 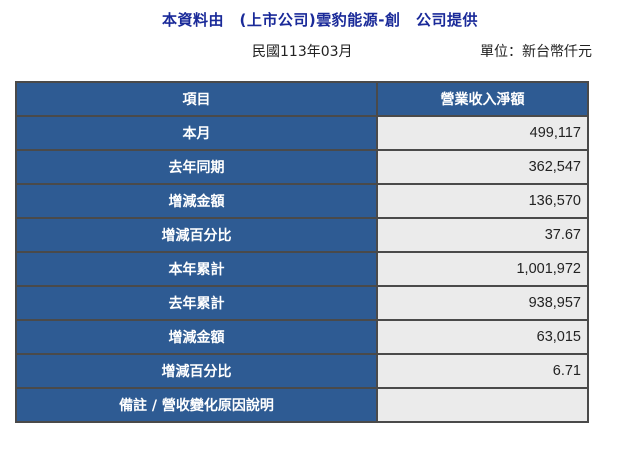 What do you see at coordinates (196, 167) in the screenshot?
I see `row-label: 去年同期` at bounding box center [196, 167].